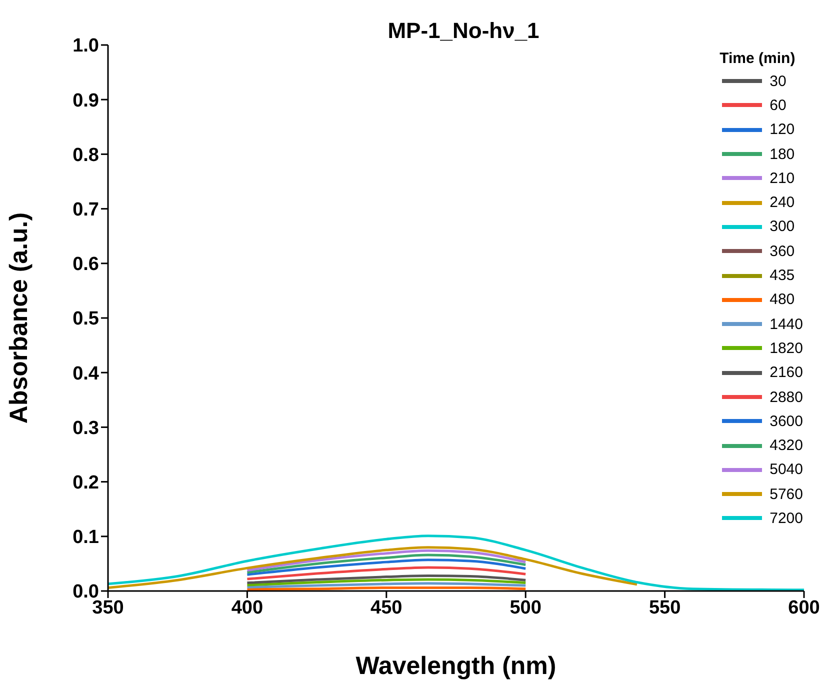 The width and height of the screenshot is (829, 690). I want to click on legend-label: 480, so click(782, 299).